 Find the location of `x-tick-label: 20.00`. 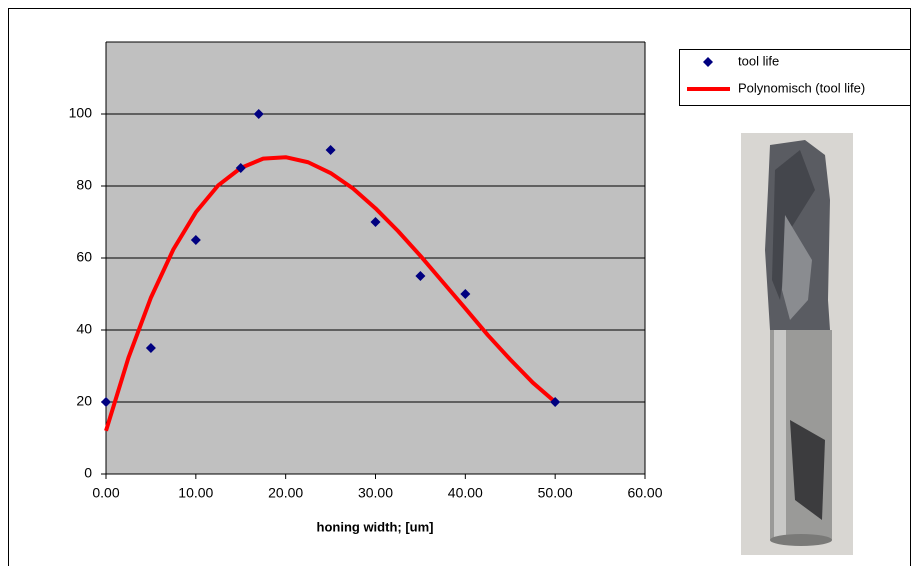

x-tick-label: 20.00 is located at coordinates (285, 493).